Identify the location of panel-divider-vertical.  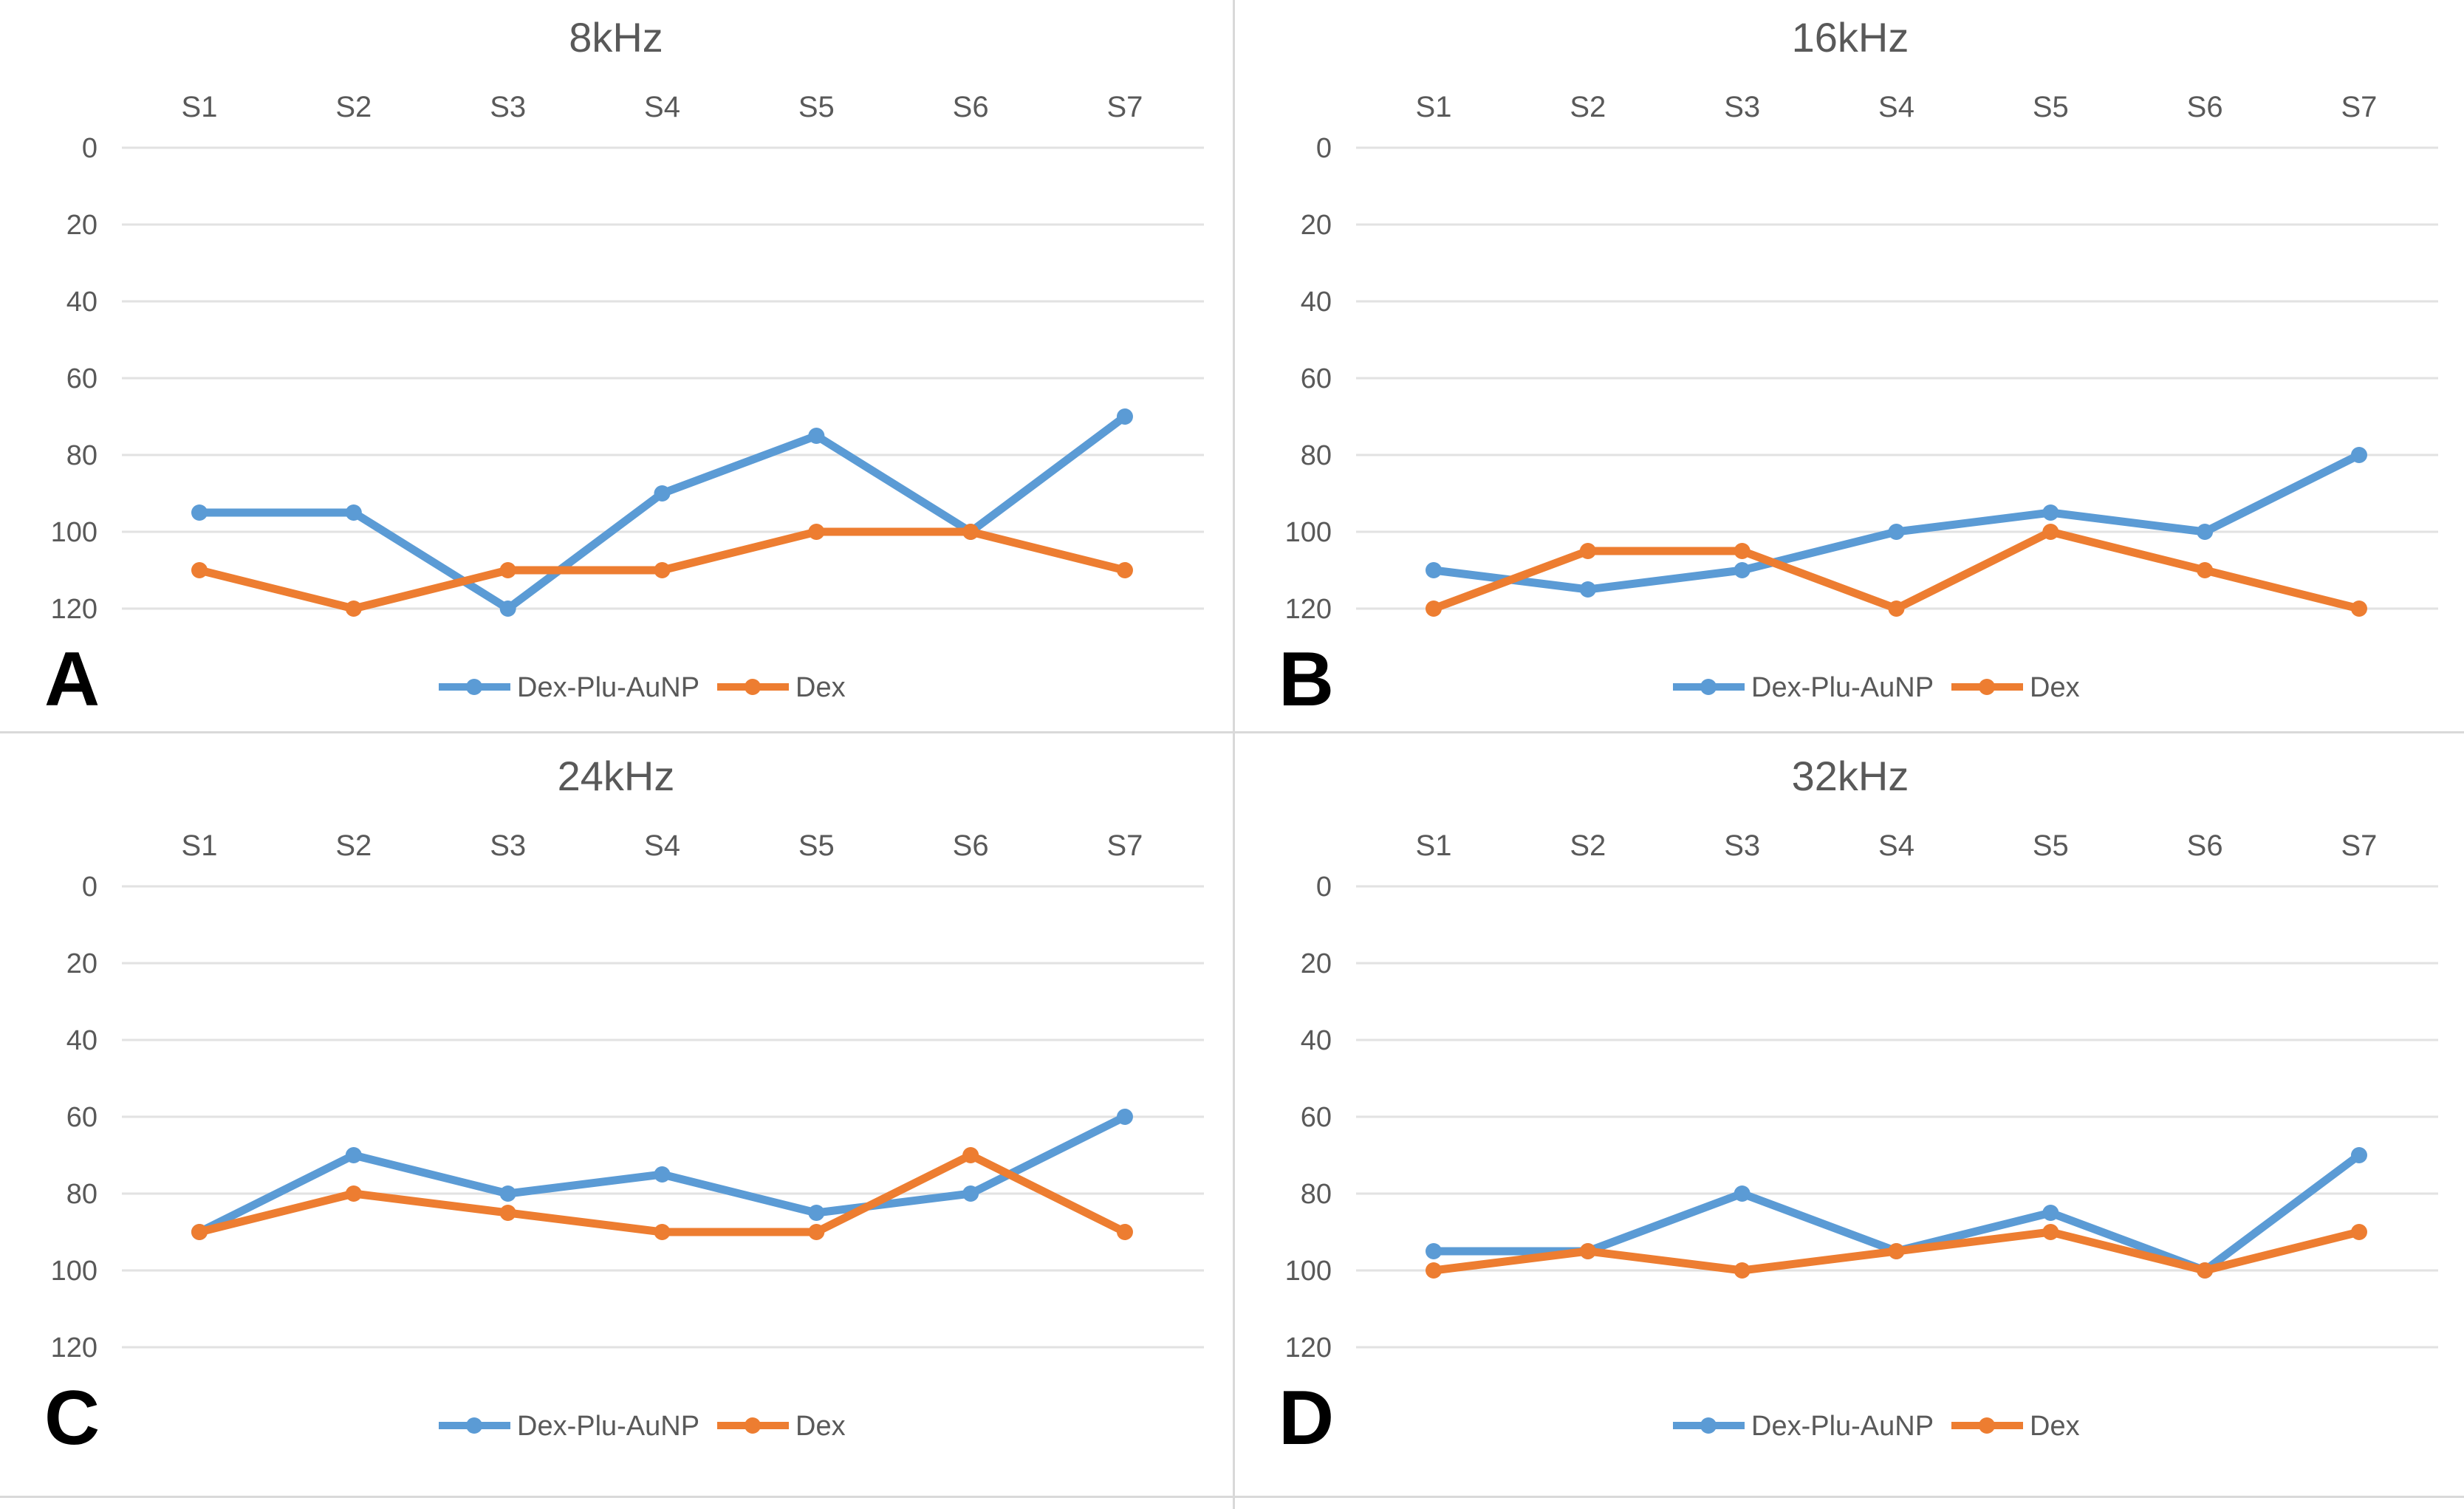
(1234, 754).